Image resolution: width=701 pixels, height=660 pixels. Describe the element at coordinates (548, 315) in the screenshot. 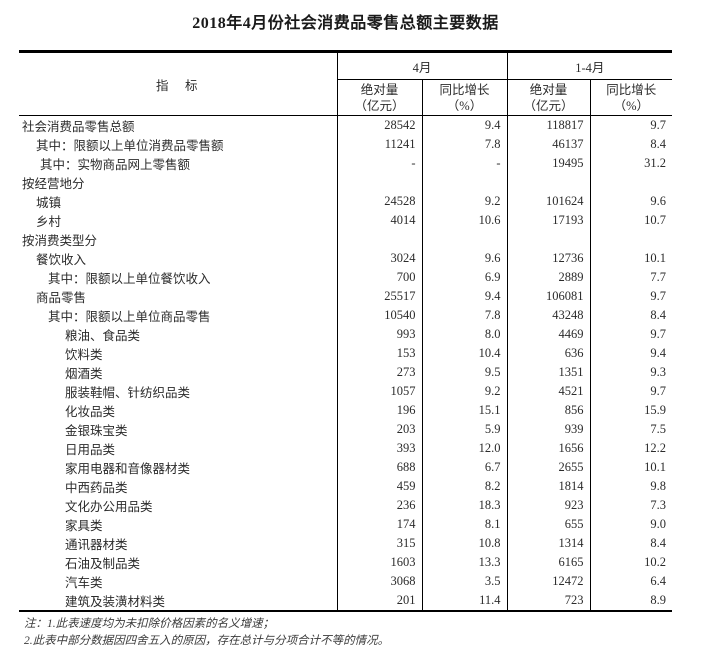

I see `row-value: 43248` at that location.